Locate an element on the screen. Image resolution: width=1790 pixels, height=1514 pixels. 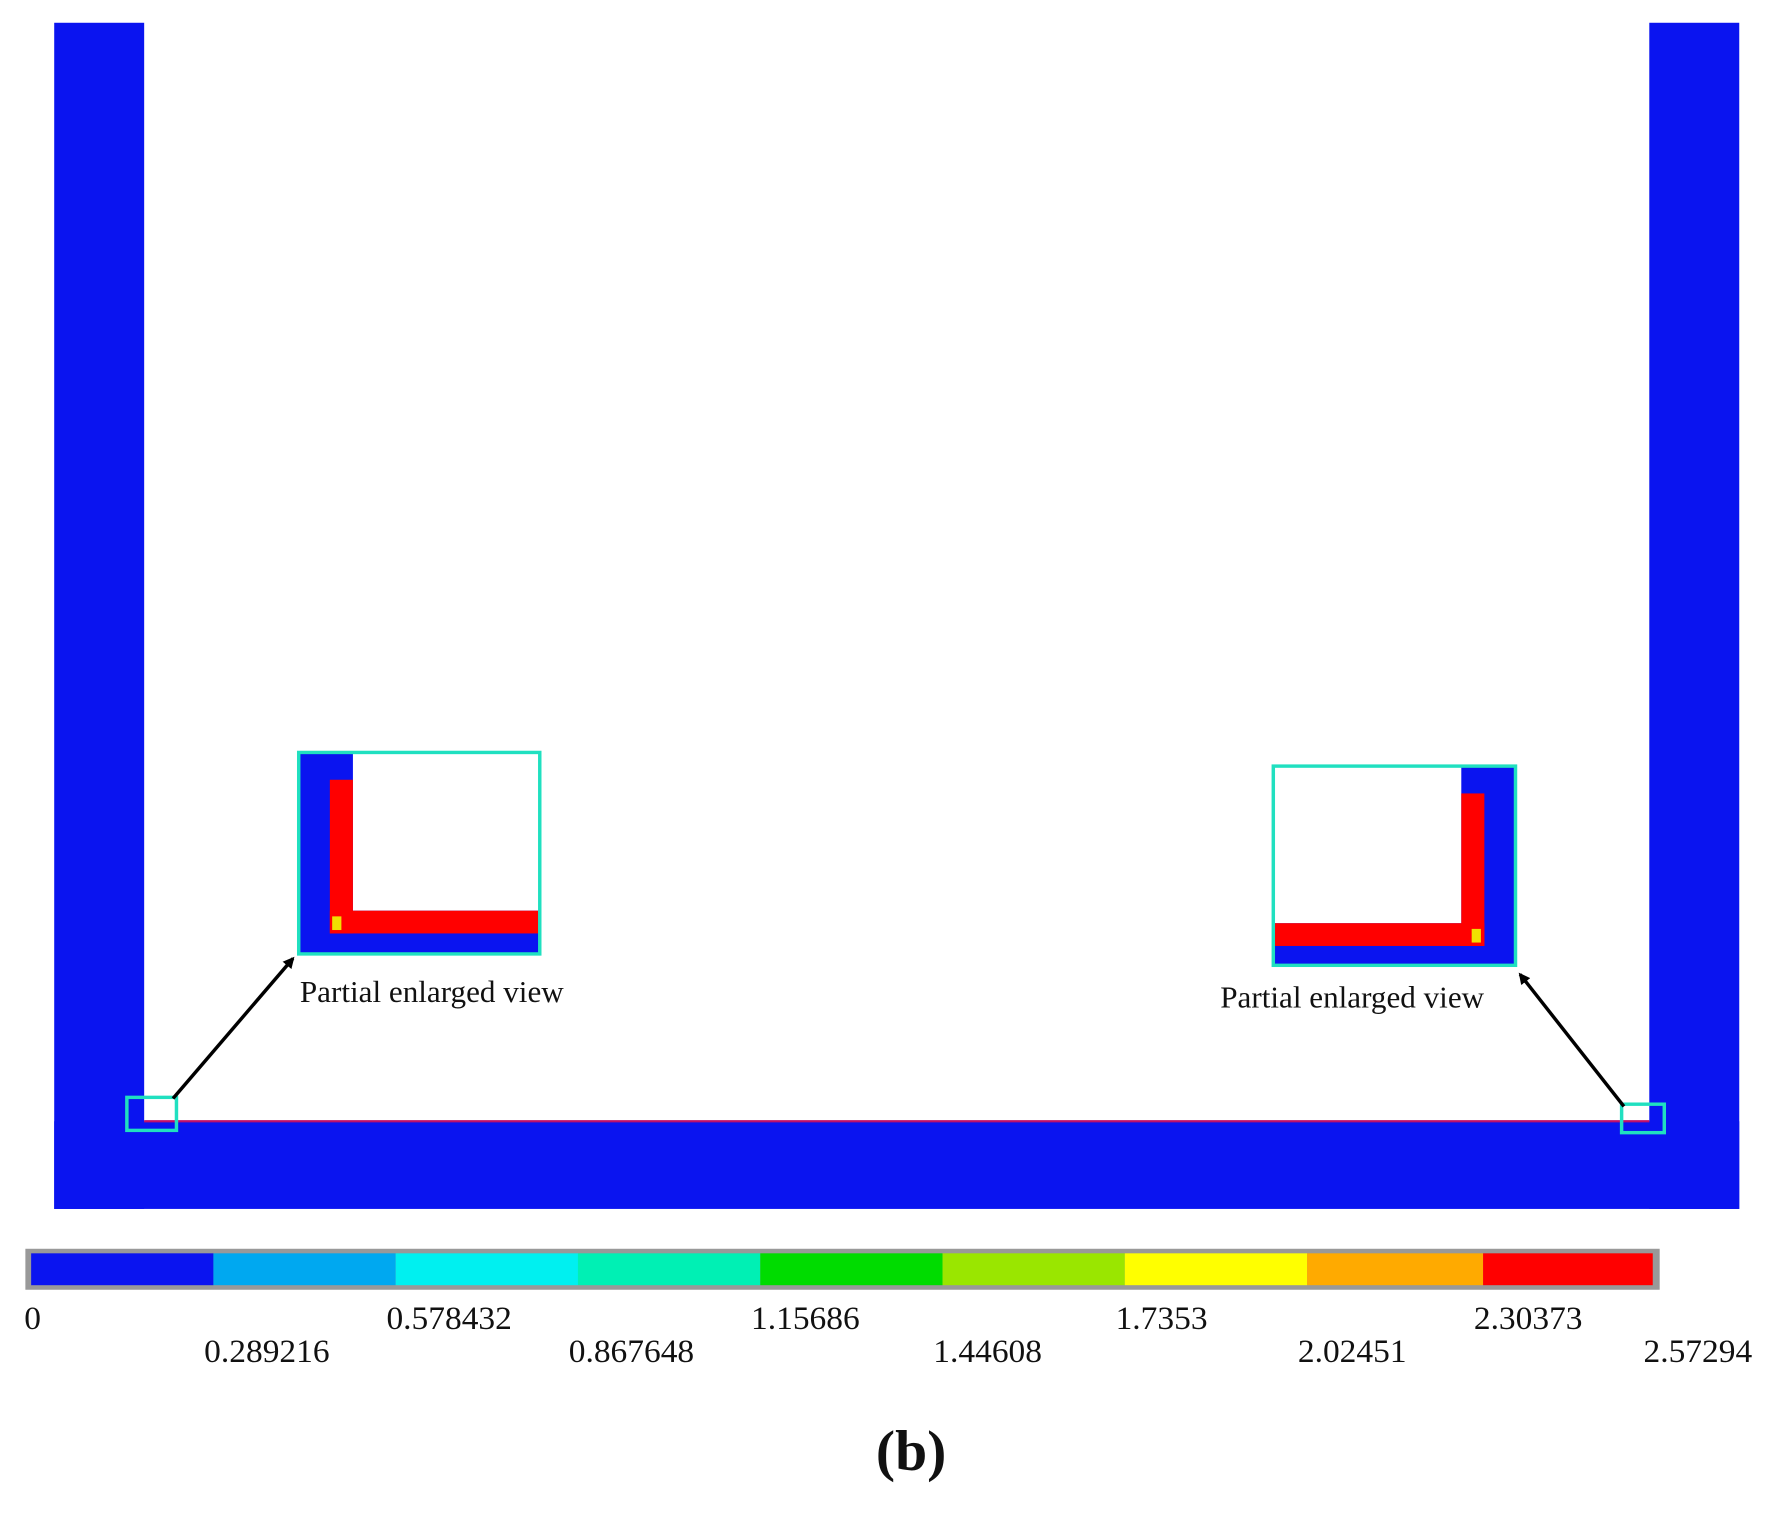
colorbar-tick-label: 0.578432 is located at coordinates (448, 1318).